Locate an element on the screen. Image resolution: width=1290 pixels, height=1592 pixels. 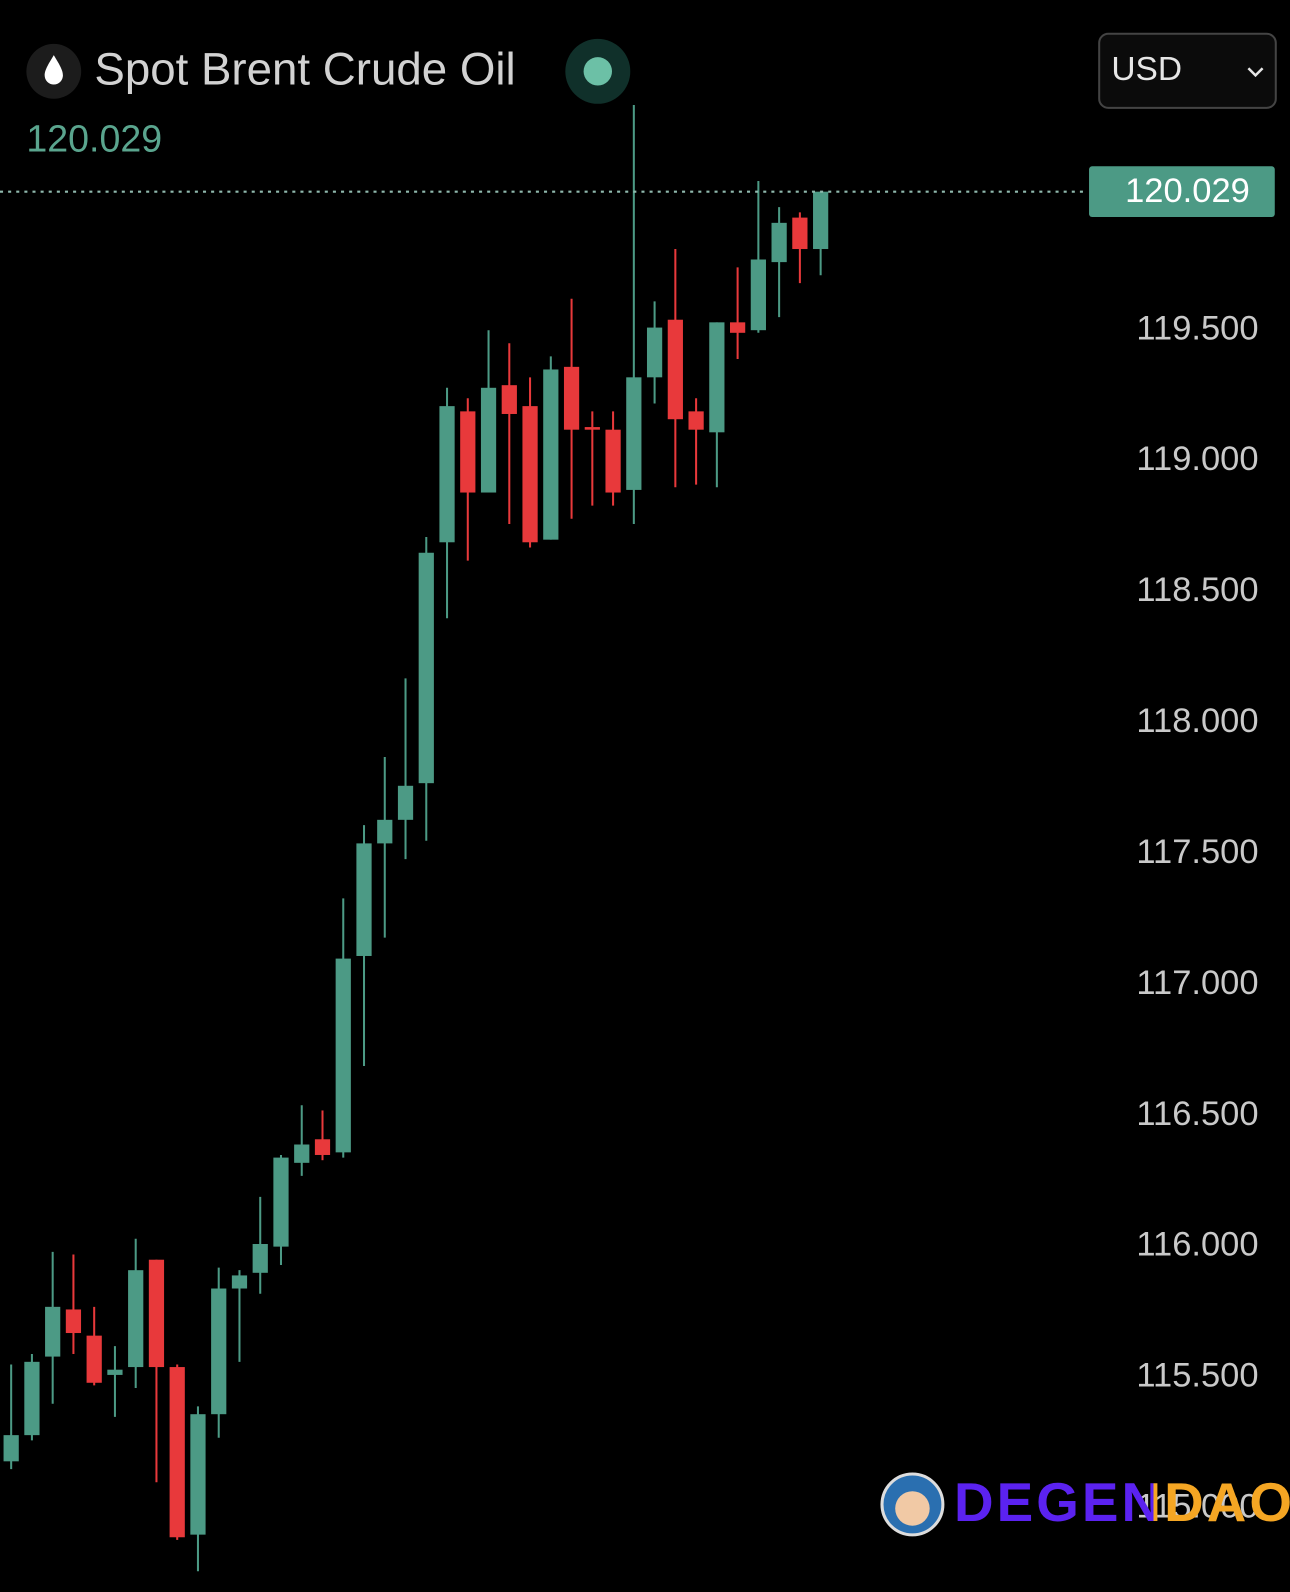
chart-title: Spot Brent Crude Oil is located at coordinates (304, 68).